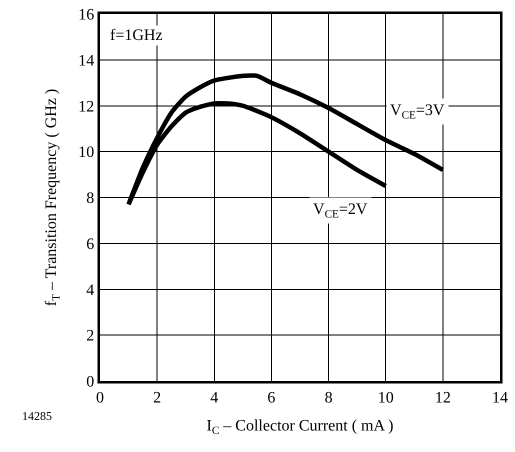  Describe the element at coordinates (442, 398) in the screenshot. I see `x-tick-label: 12` at that location.